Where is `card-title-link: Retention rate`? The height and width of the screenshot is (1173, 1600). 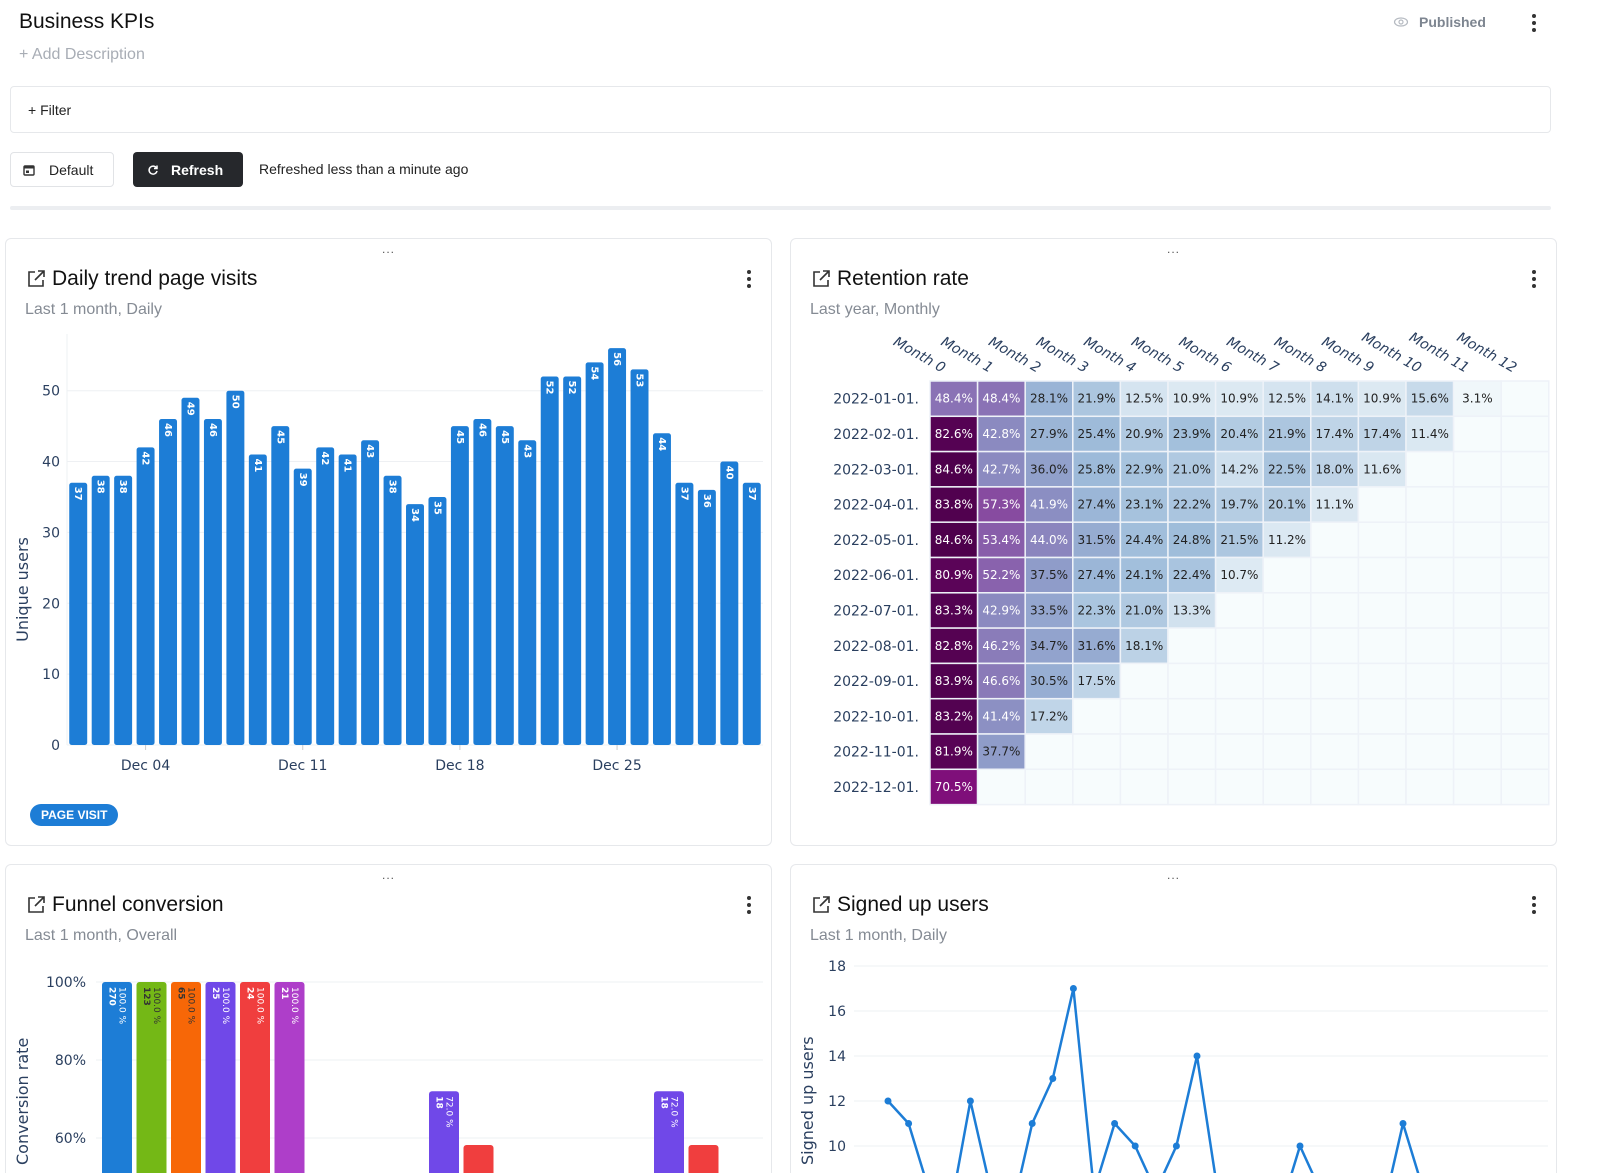
card-title-link: Retention rate is located at coordinates (889, 279).